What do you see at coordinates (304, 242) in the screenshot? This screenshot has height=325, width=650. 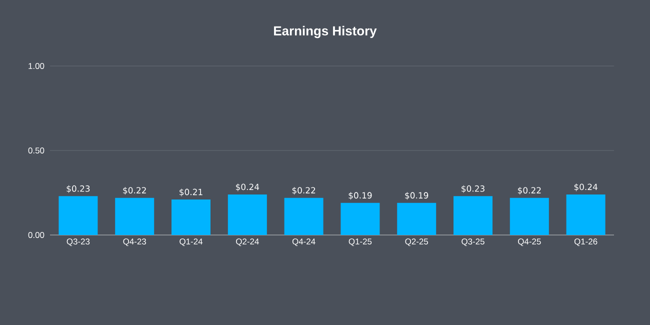 I see `x-tick-label: Q4-24` at bounding box center [304, 242].